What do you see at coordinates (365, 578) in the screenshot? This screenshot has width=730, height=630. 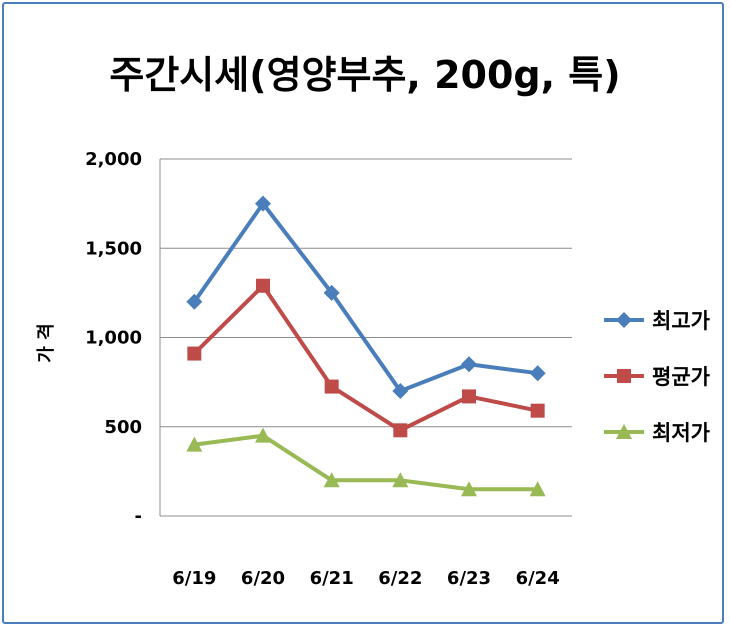 I see `x-axis-ticks: 6/19 6/20 6/21 6/22 6/23 6/24` at bounding box center [365, 578].